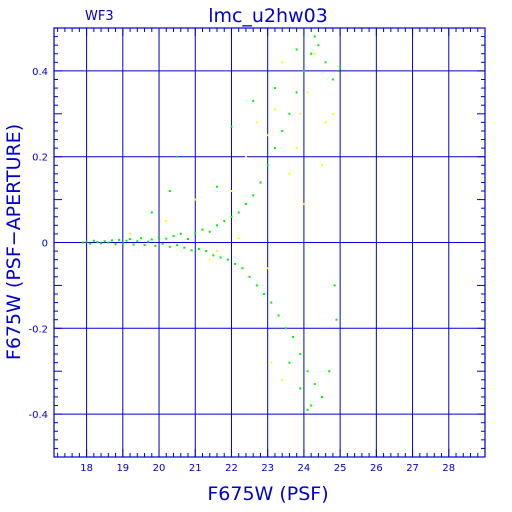 Image resolution: width=512 pixels, height=512 pixels. Describe the element at coordinates (340, 468) in the screenshot. I see `x-tick-label: 25` at that location.